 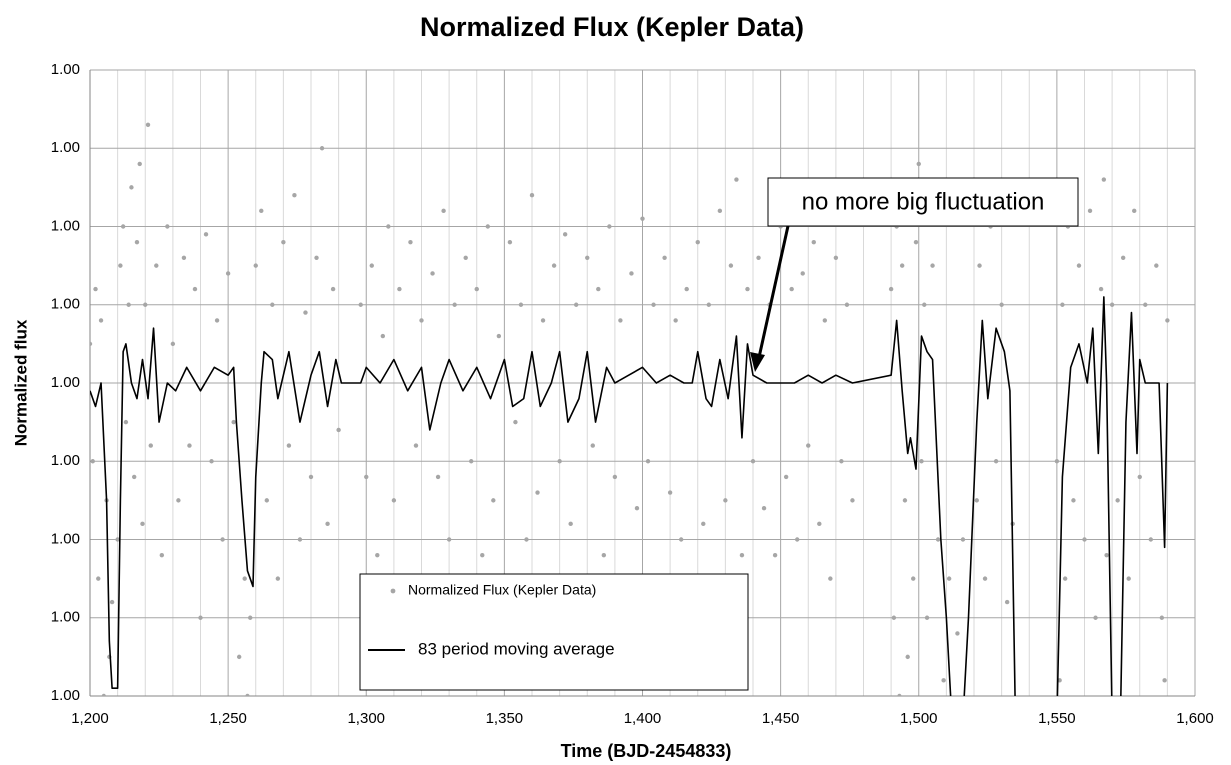 What do you see at coordinates (393, 591) in the screenshot?
I see `legend-marker` at bounding box center [393, 591].